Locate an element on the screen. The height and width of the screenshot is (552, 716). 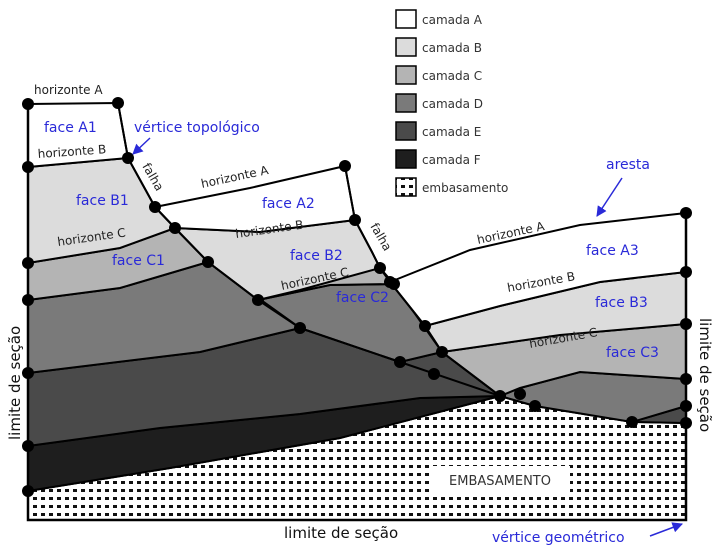
horizon-b-left: horizonte B is located at coordinates (71, 151).